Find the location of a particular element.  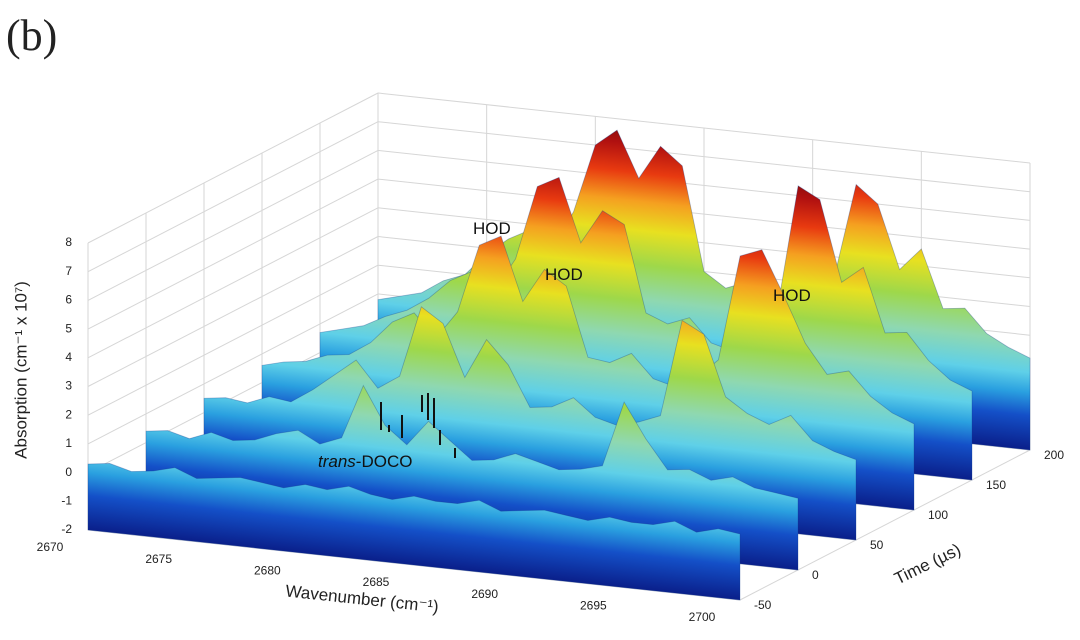

annotation-italic: trans is located at coordinates (337, 461).